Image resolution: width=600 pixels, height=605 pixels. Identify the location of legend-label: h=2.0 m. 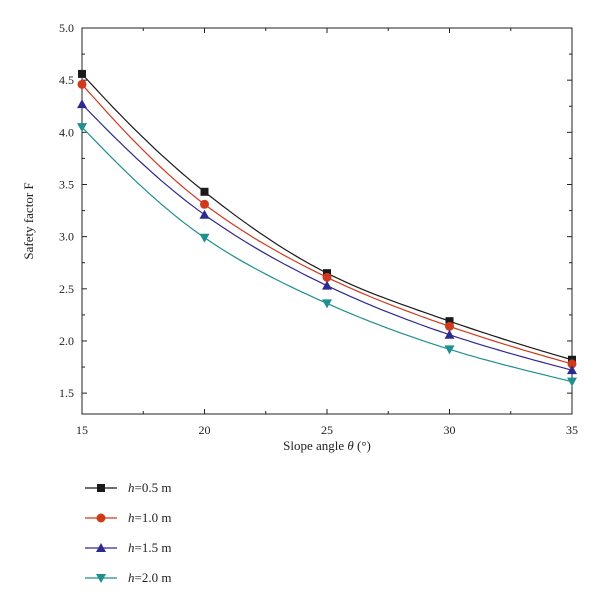
(149, 577).